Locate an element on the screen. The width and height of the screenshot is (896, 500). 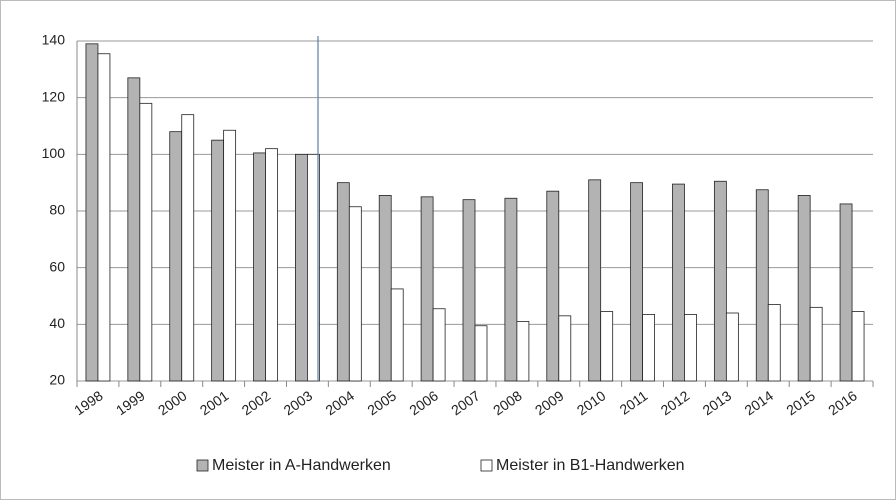
legend-label: Meister in A-Handwerken is located at coordinates (301, 465).